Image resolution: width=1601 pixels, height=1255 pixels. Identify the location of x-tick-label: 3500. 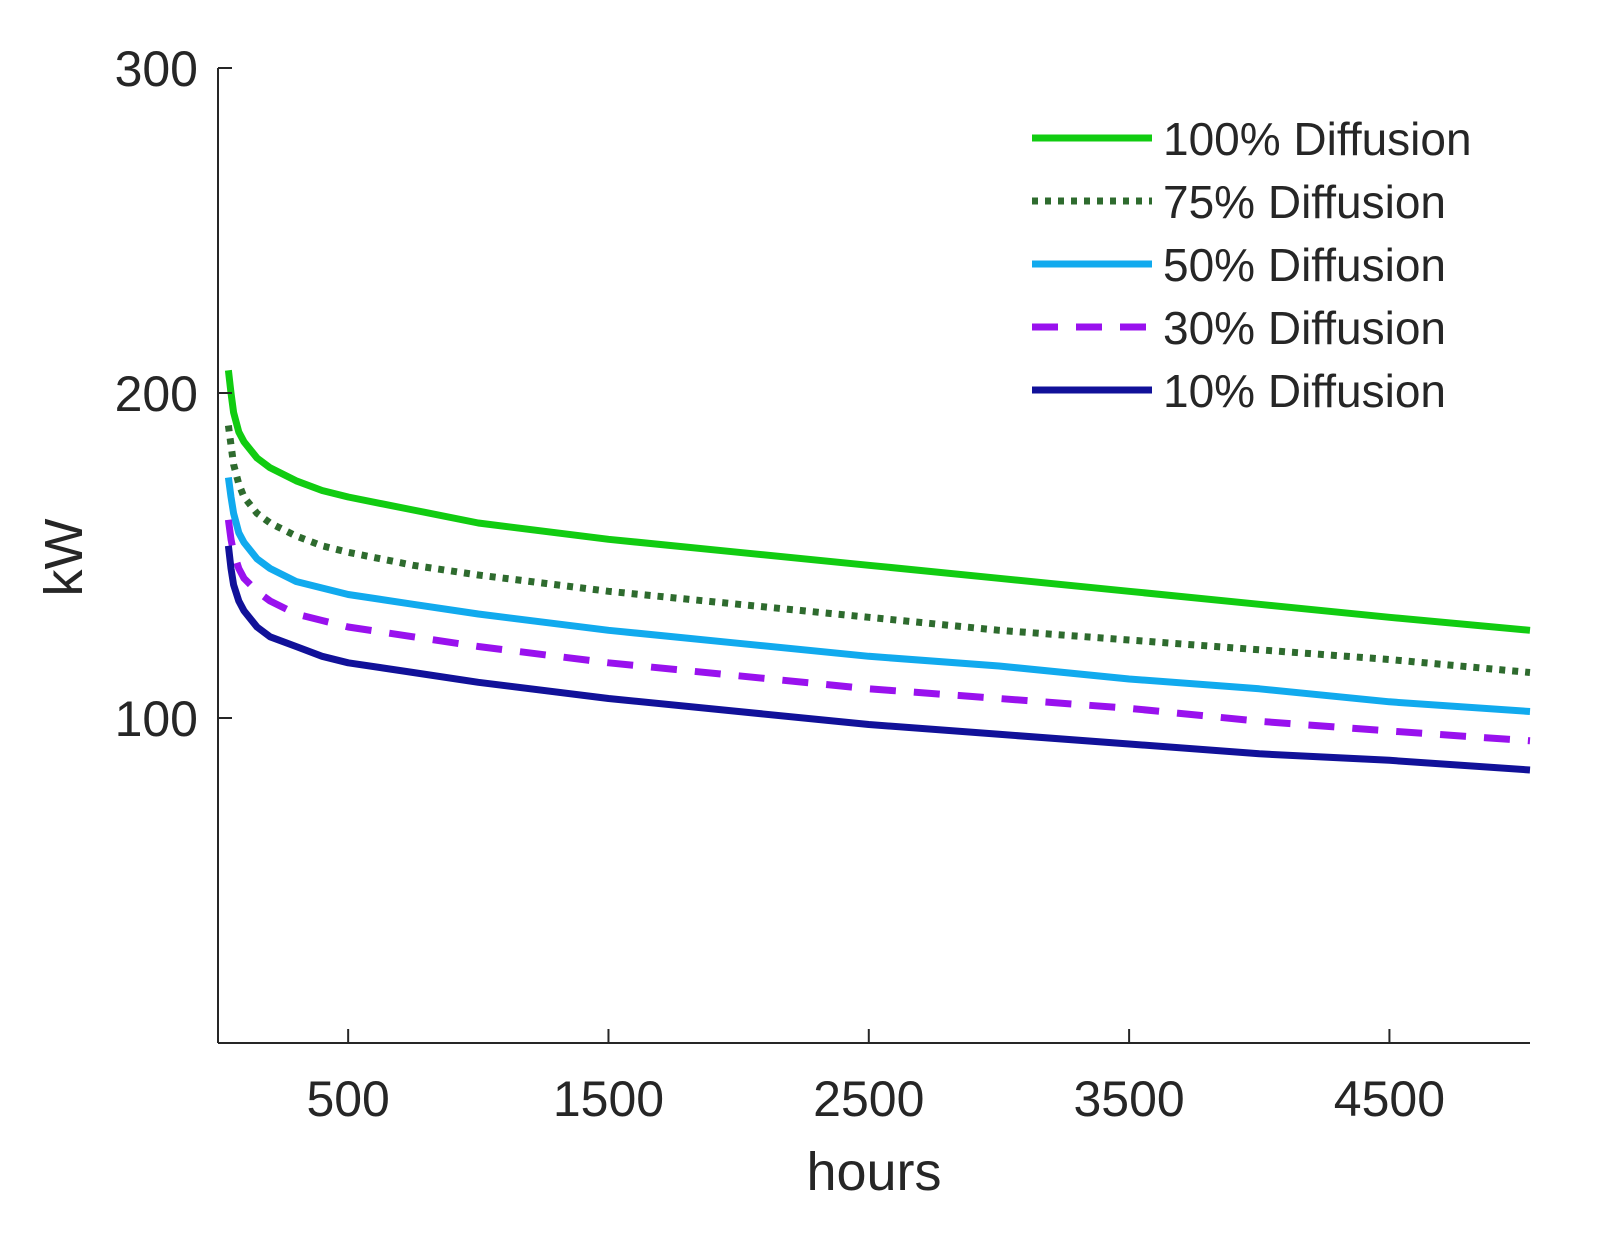
(1128, 1099).